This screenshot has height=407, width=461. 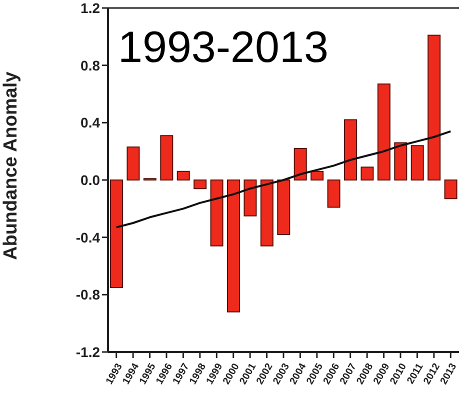 What do you see at coordinates (90, 8) in the screenshot?
I see `y-tick-label: 1.2` at bounding box center [90, 8].